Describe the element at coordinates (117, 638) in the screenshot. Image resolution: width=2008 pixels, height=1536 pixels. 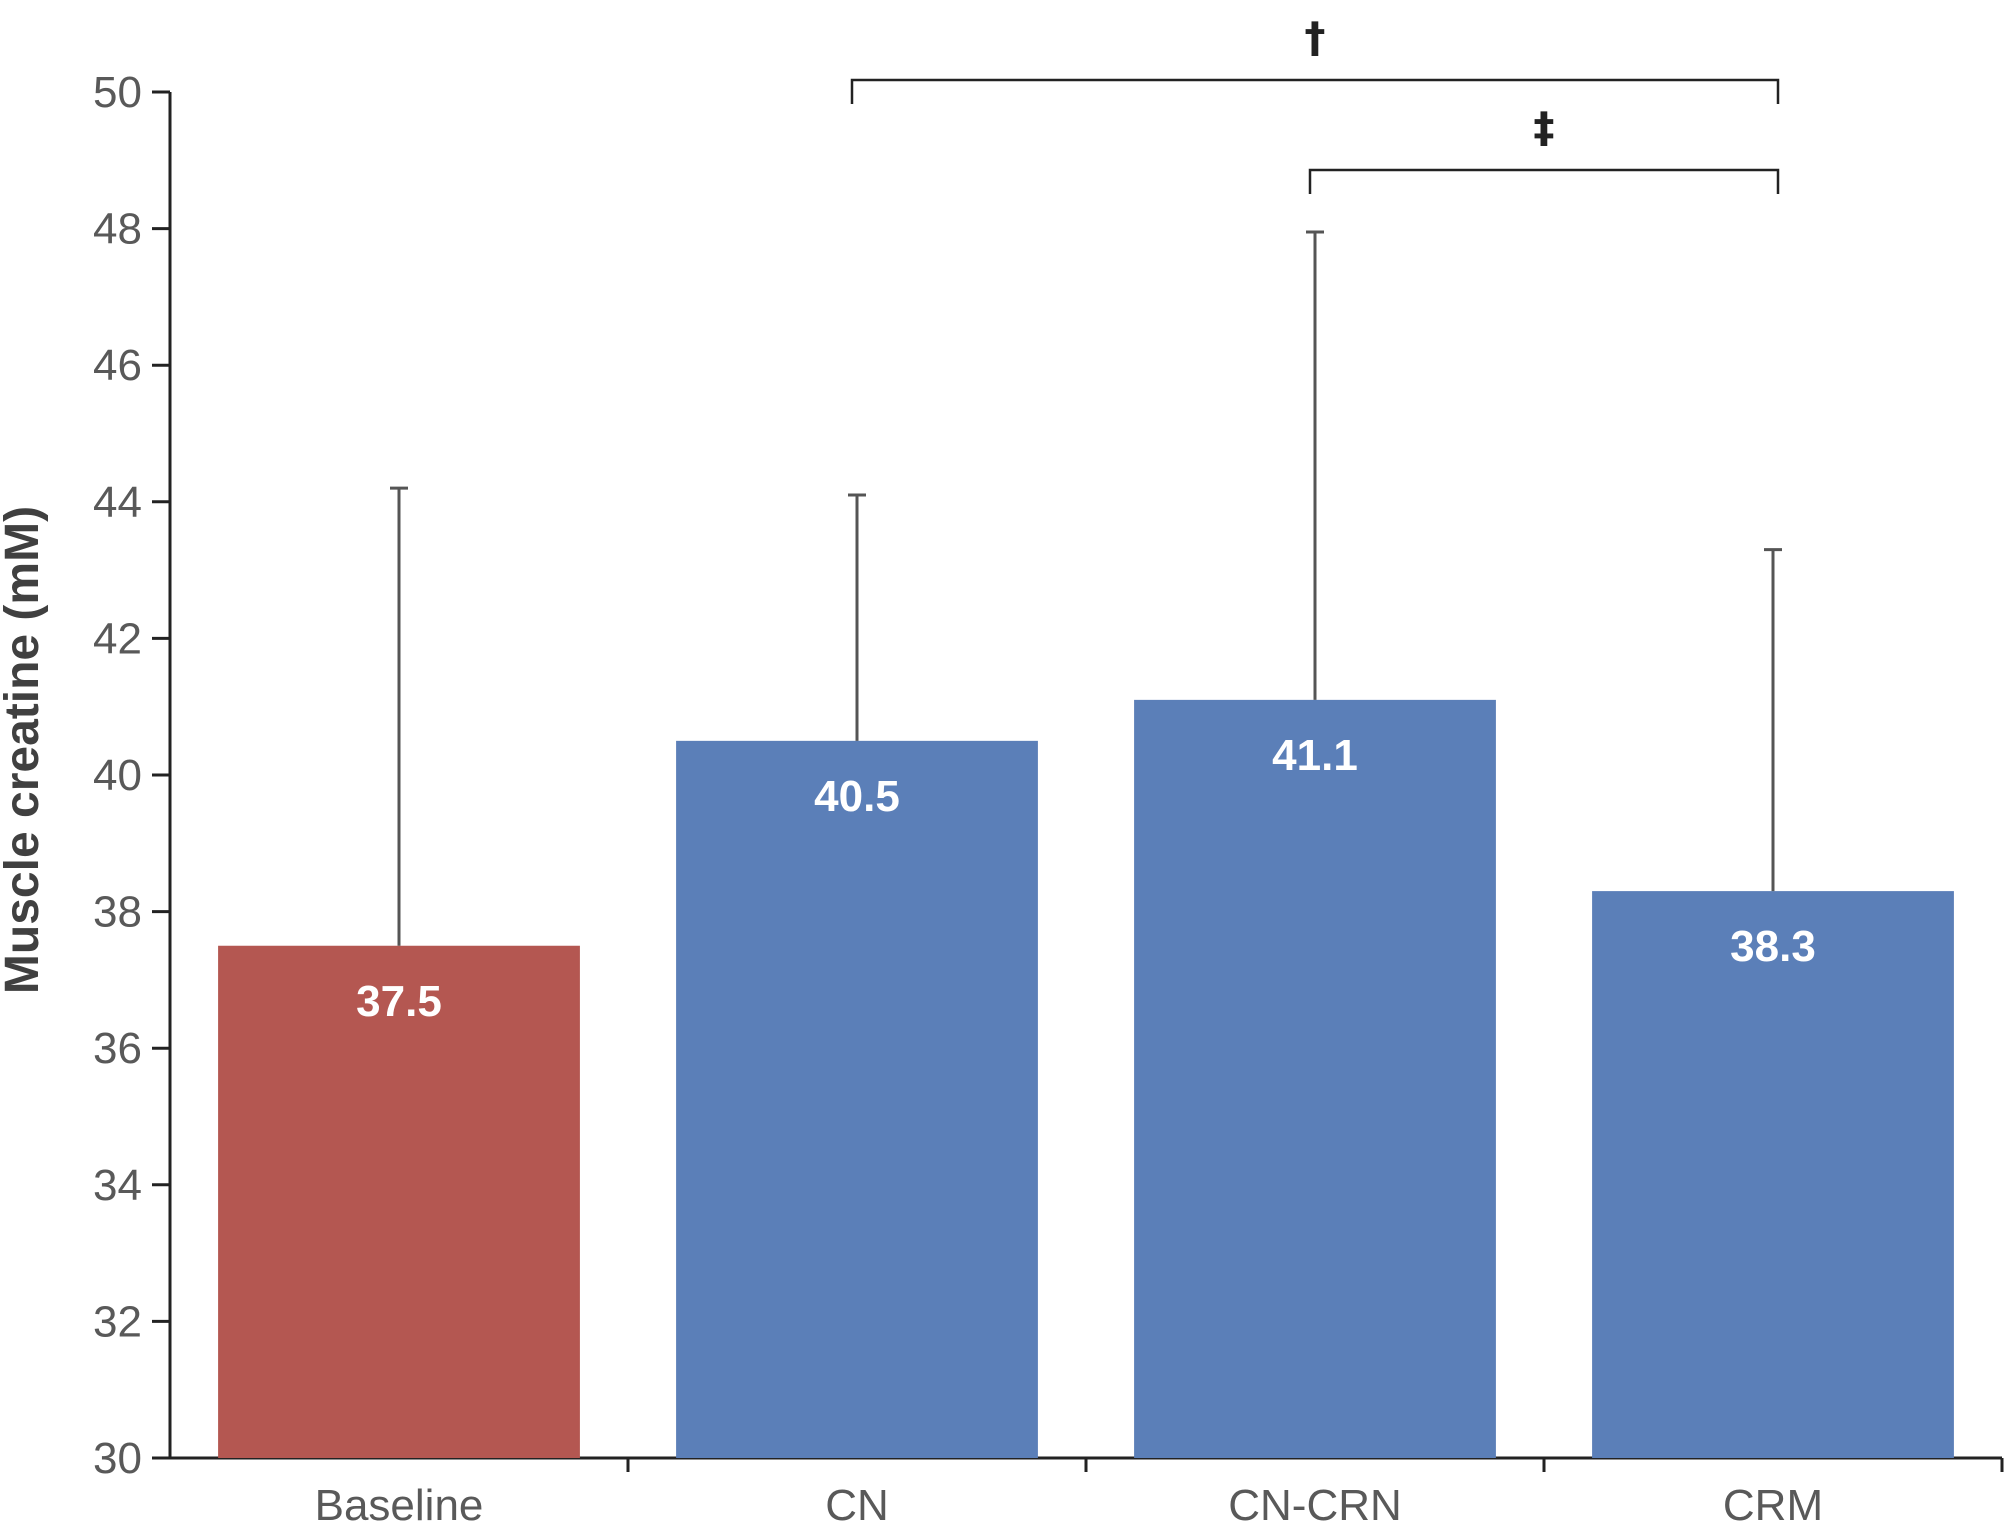
I see `y-tick-label: 42` at that location.